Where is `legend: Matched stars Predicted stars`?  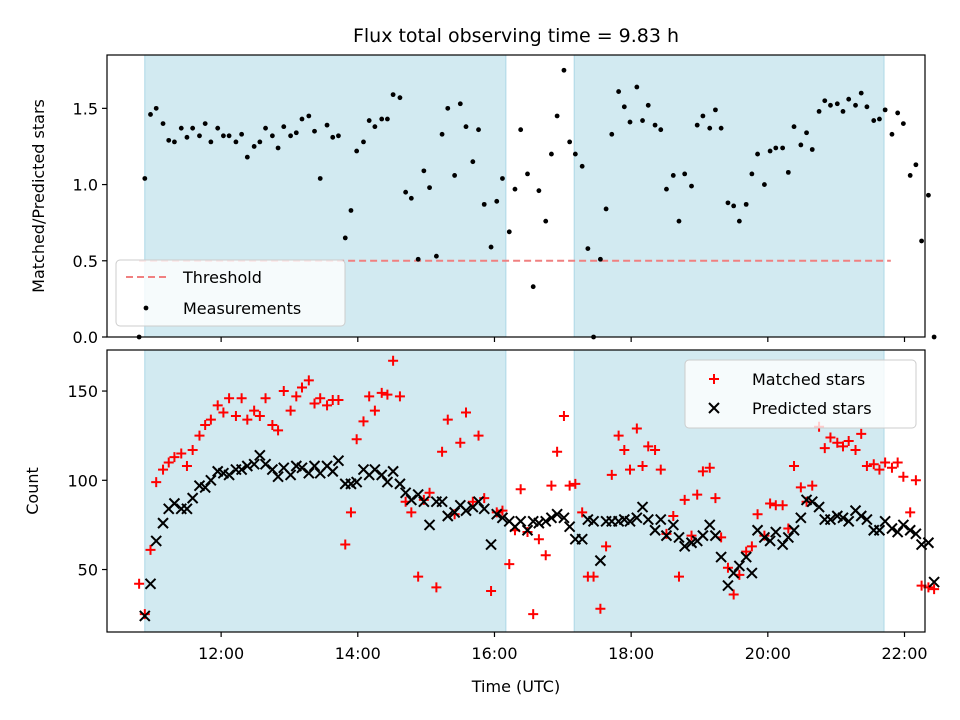 legend: Matched stars Predicted stars is located at coordinates (800, 394).